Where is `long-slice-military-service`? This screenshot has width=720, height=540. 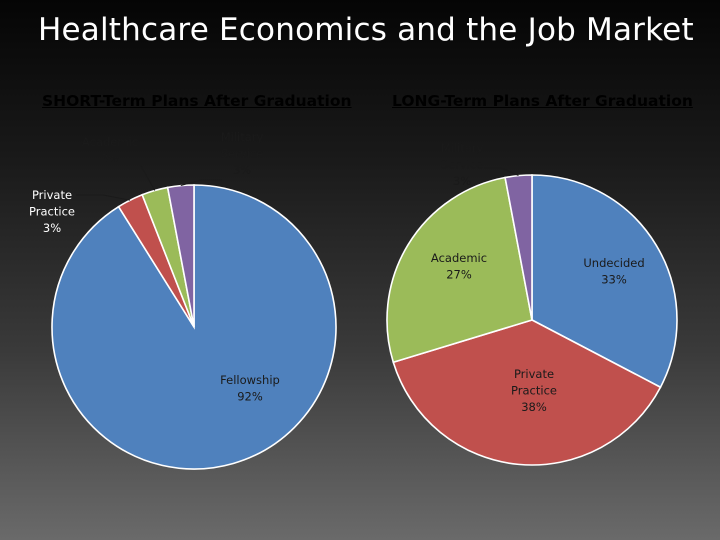
long-slice-military-service is located at coordinates (518, 247).